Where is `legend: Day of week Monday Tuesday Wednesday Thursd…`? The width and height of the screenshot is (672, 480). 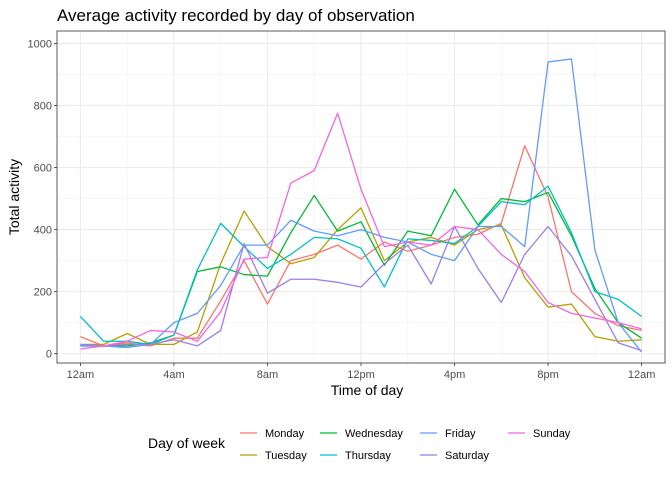 legend: Day of week Monday Tuesday Wednesday Thursd… is located at coordinates (359, 445).